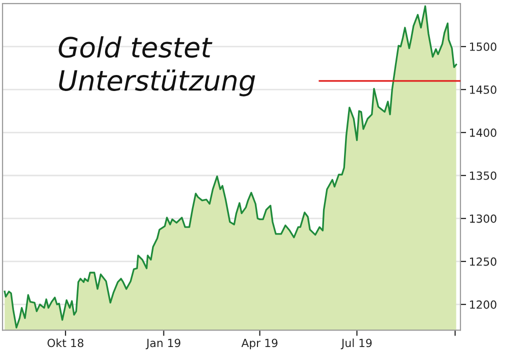  Describe the element at coordinates (483, 46) in the screenshot. I see `y-tick-label: 1500` at that location.